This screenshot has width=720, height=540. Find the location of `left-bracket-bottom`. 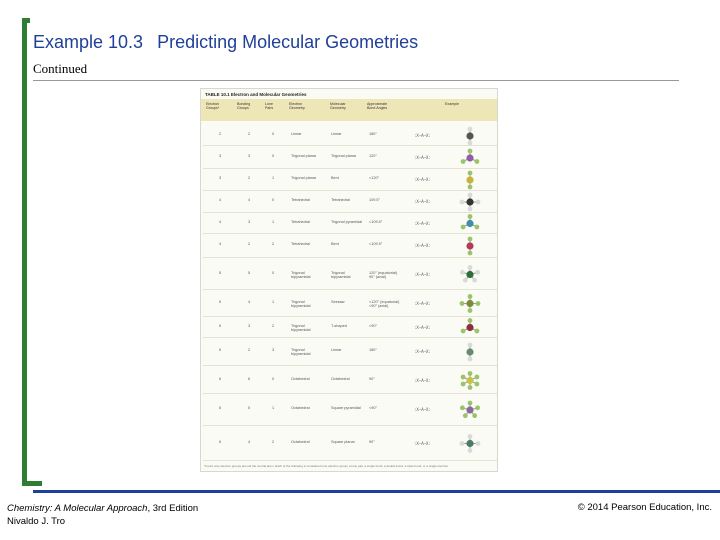

left-bracket-bottom is located at coordinates (32, 483).